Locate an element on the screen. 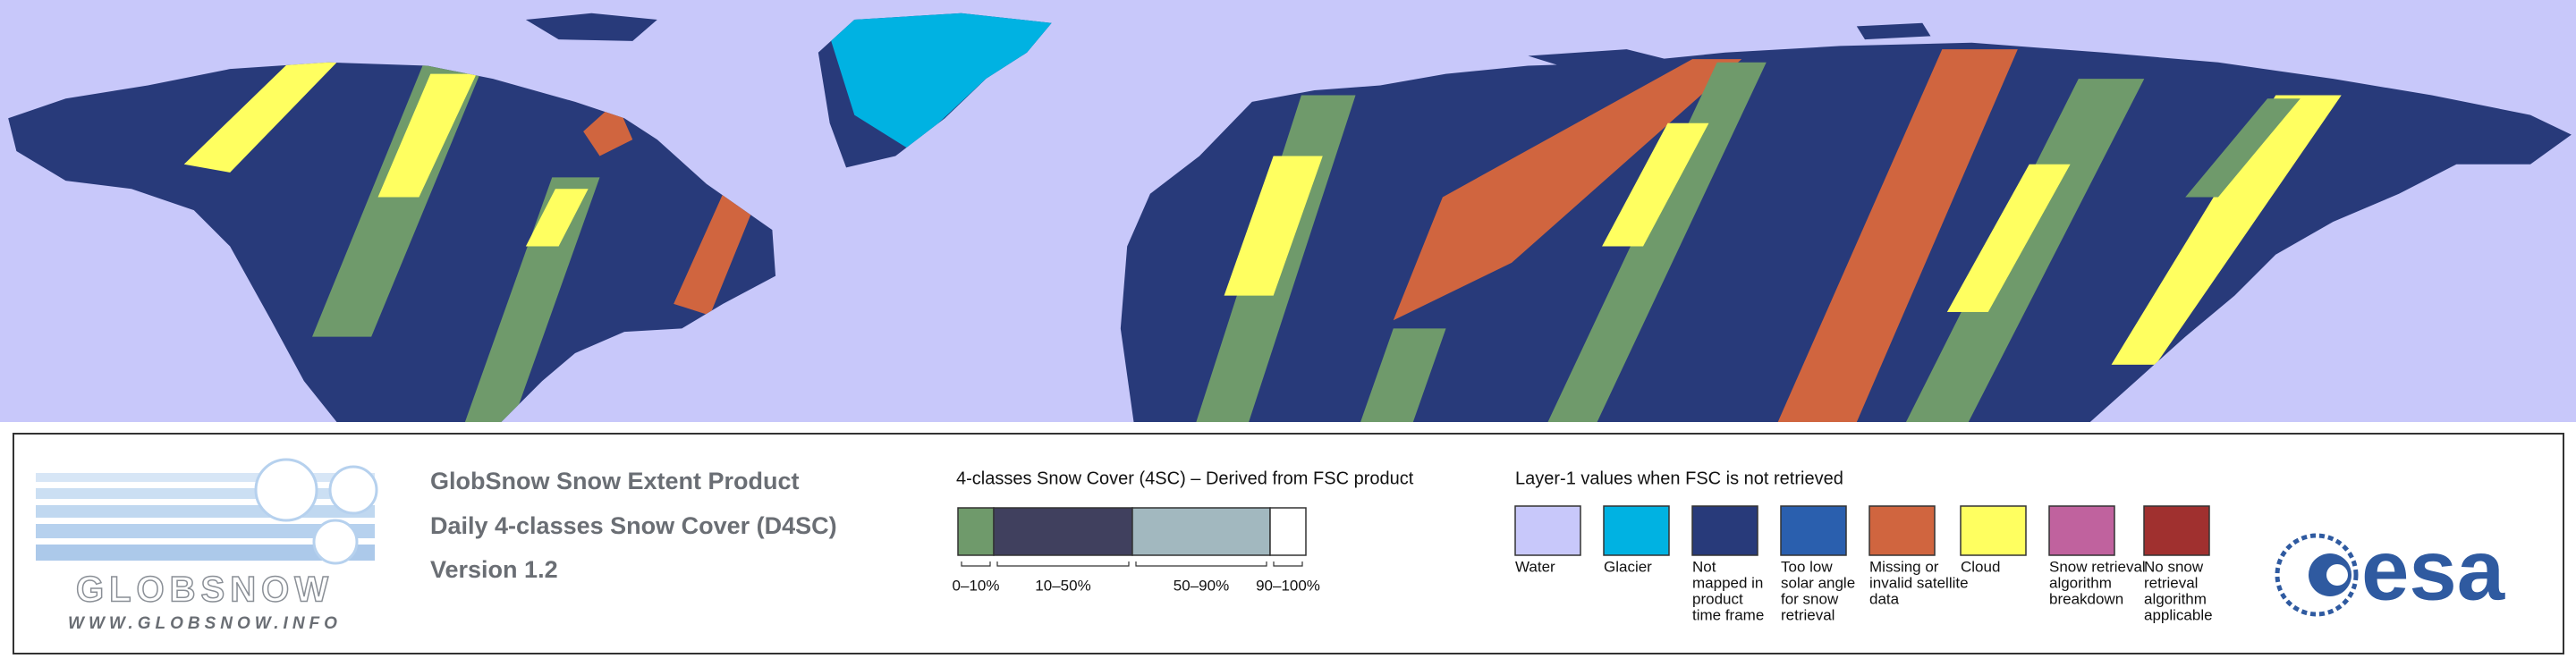 The image size is (2576, 667). item-label: mapped in is located at coordinates (1727, 583).